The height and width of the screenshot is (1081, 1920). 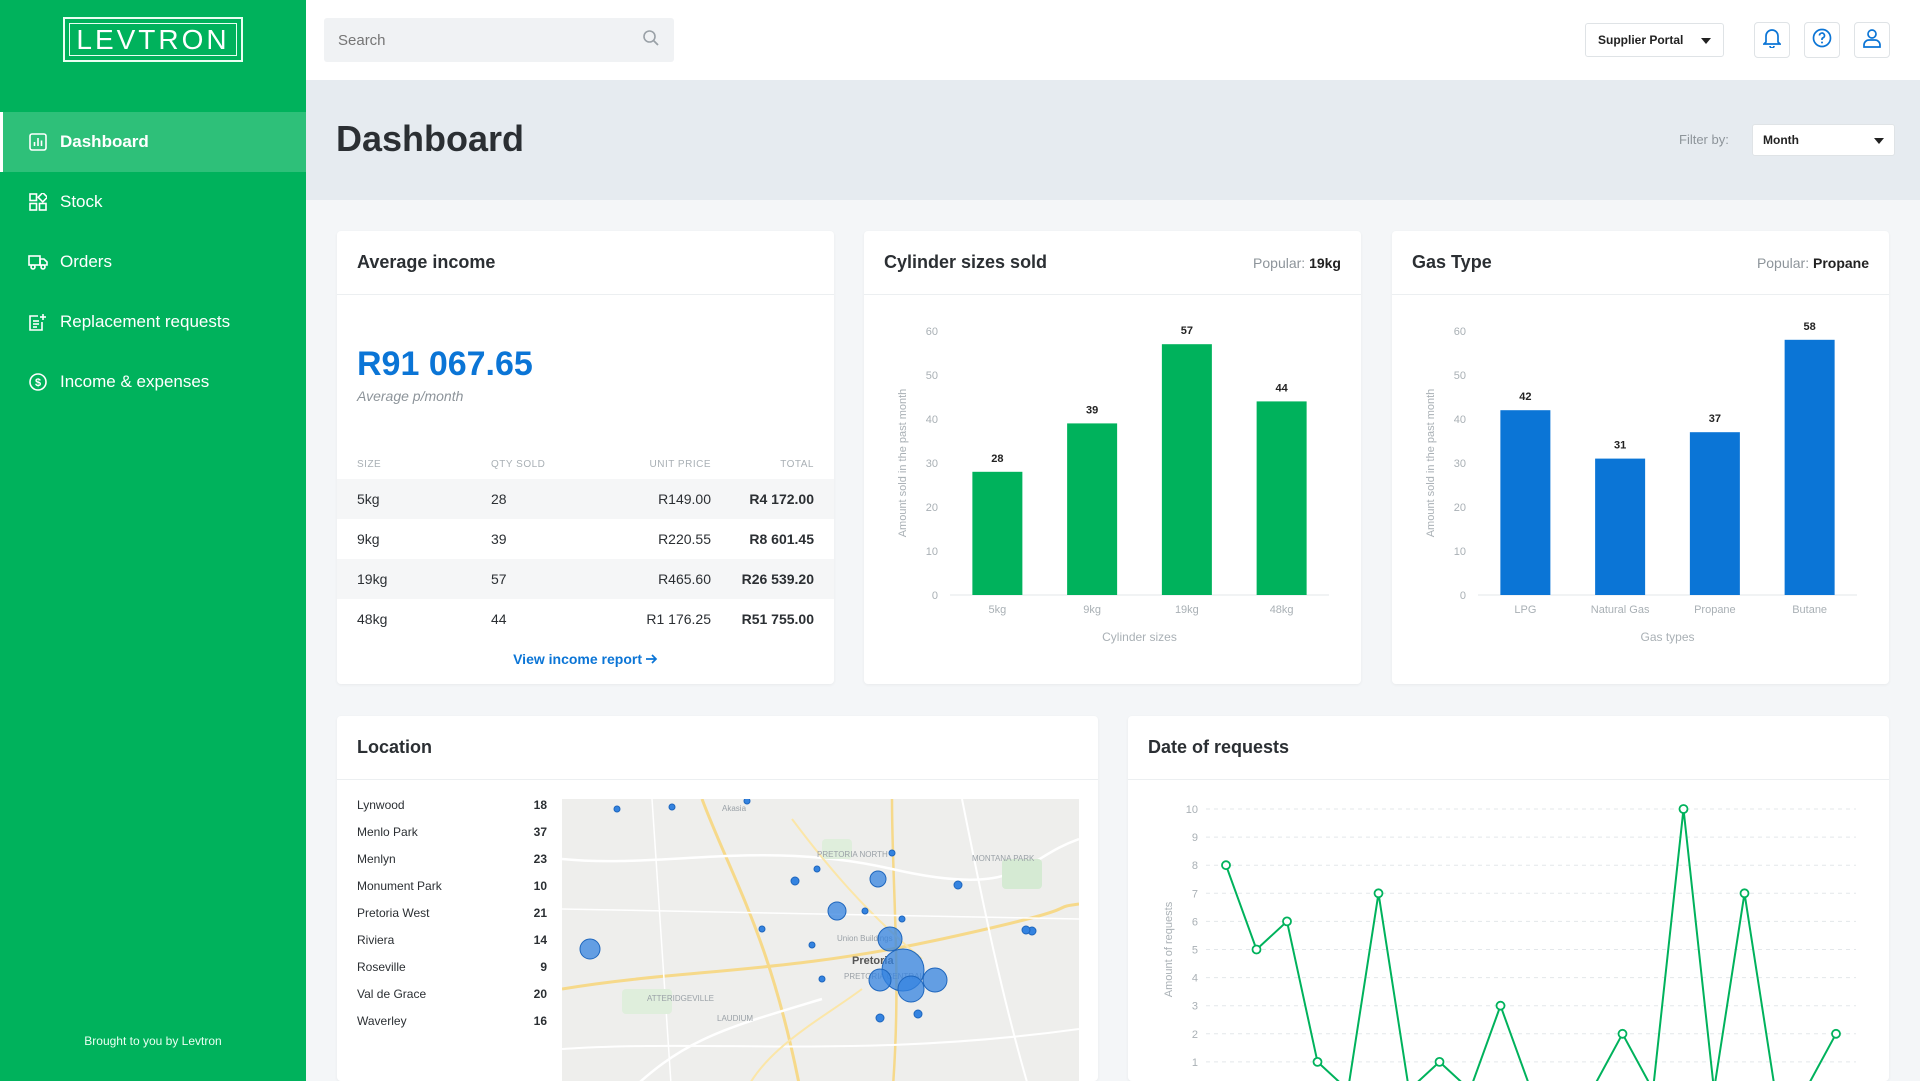 What do you see at coordinates (1525, 610) in the screenshot?
I see `x-tick-label: LPG` at bounding box center [1525, 610].